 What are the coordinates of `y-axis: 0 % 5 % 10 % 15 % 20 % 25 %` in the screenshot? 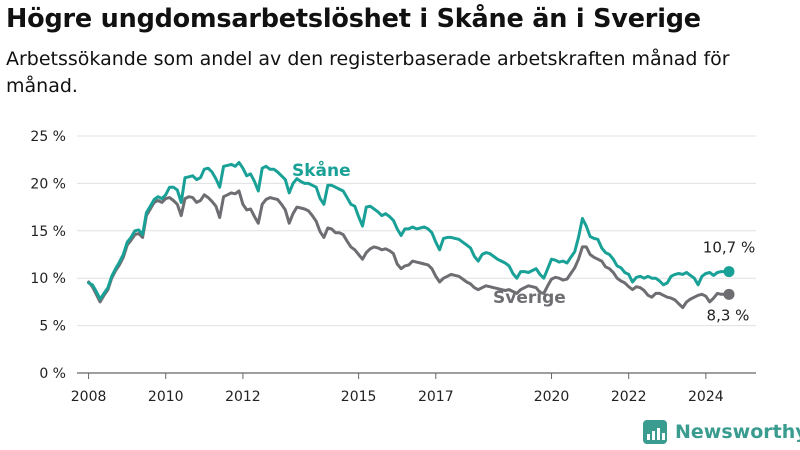 It's located at (48, 255).